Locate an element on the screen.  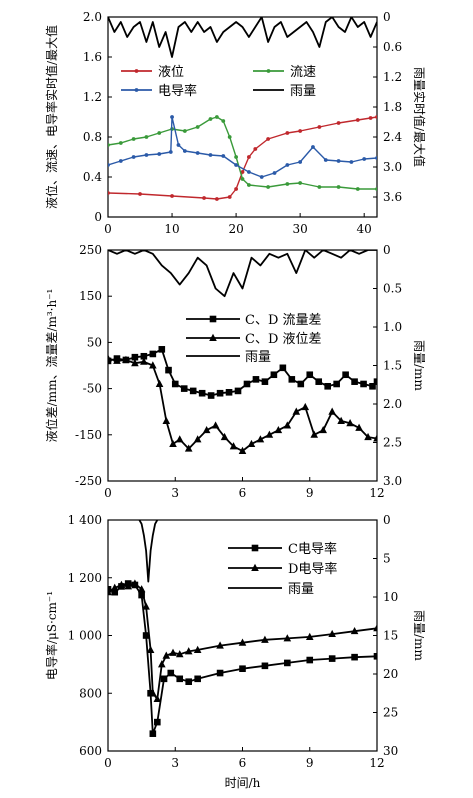
y-axis-label: 液位、流速、电导率实时值/最大值 is located at coordinates (51, 117).